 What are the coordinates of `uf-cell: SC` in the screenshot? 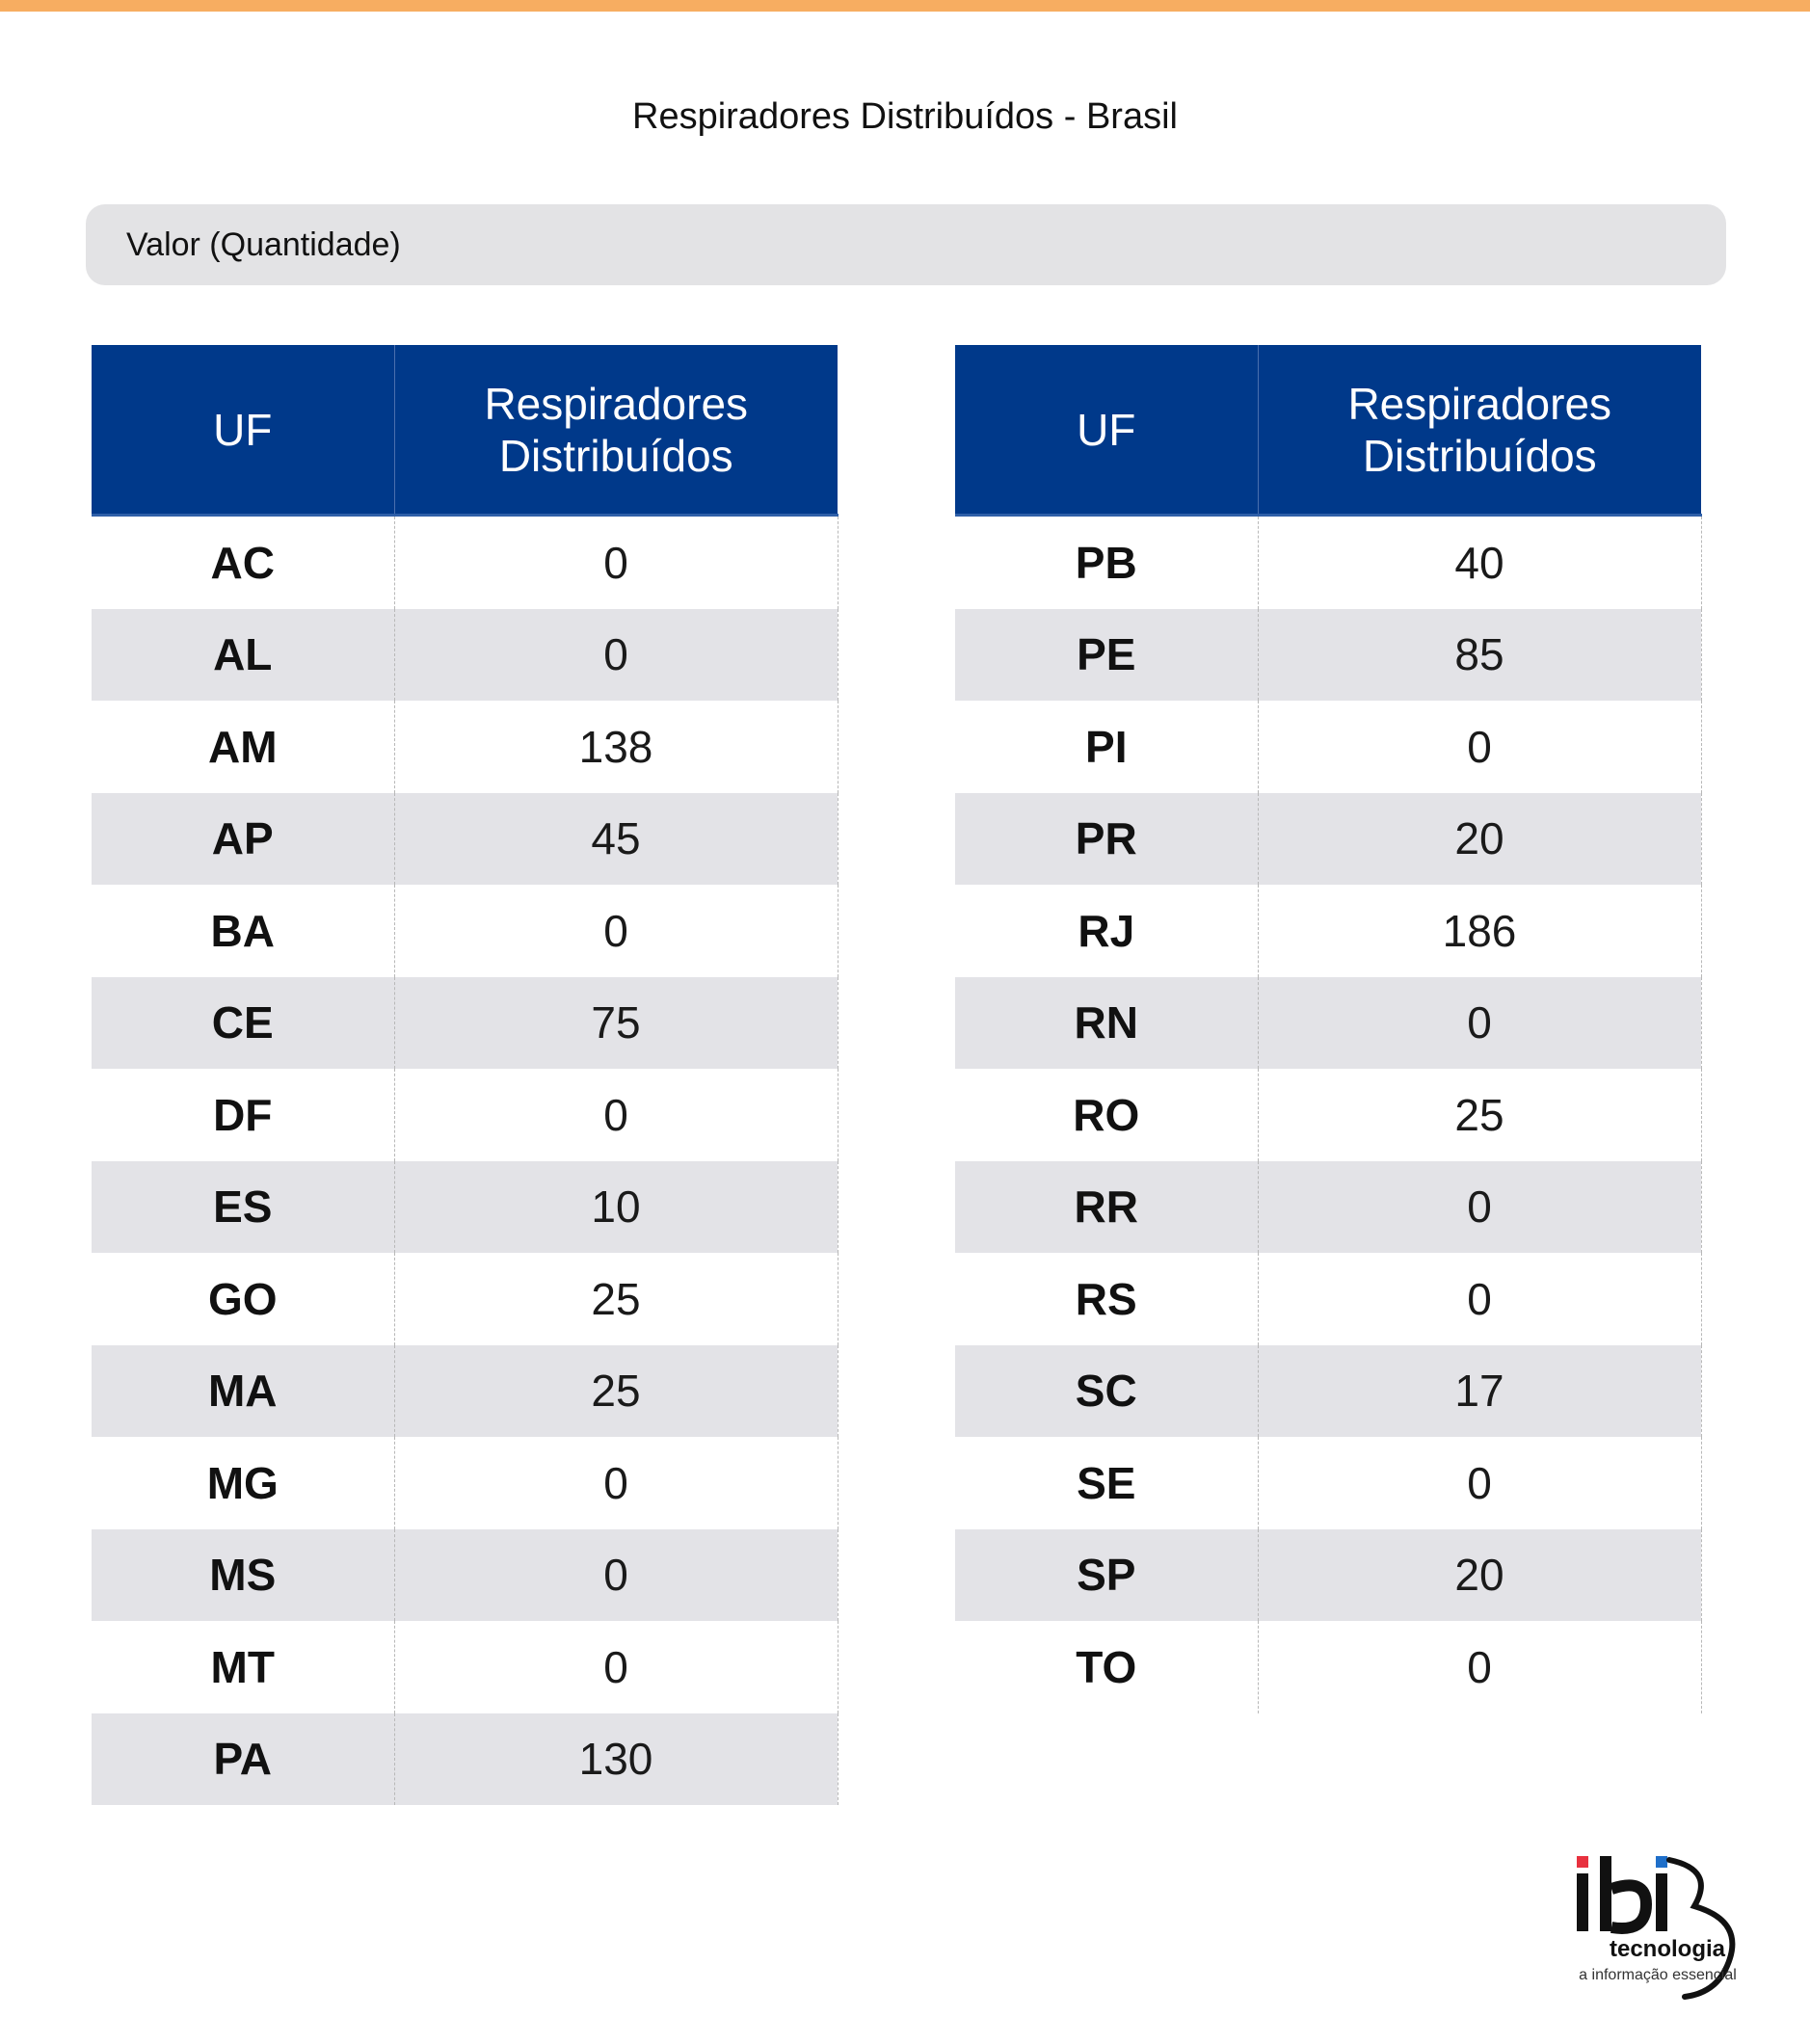 It's located at (1107, 1391).